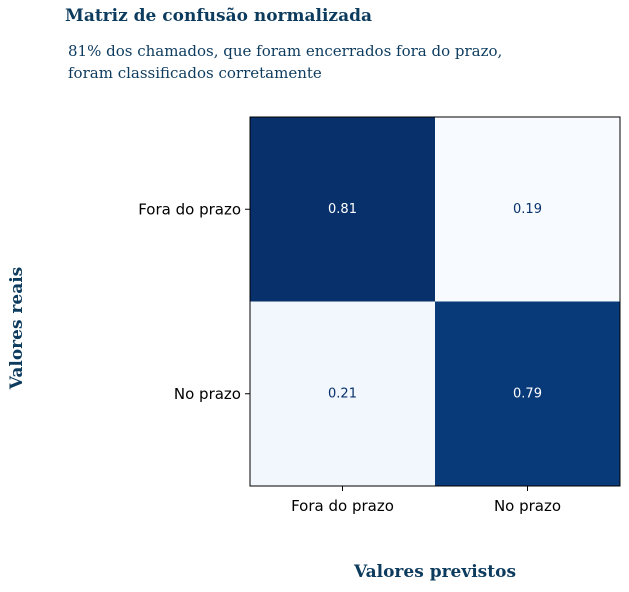  I want to click on y-tick-label: No prazo, so click(207, 394).